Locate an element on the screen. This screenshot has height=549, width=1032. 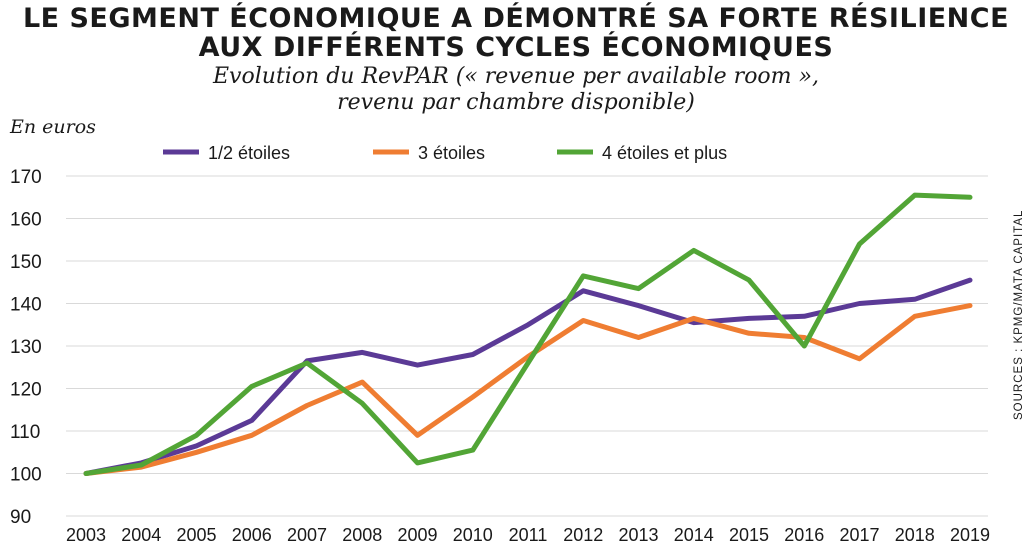
x-tick-label: 2019 is located at coordinates (970, 535).